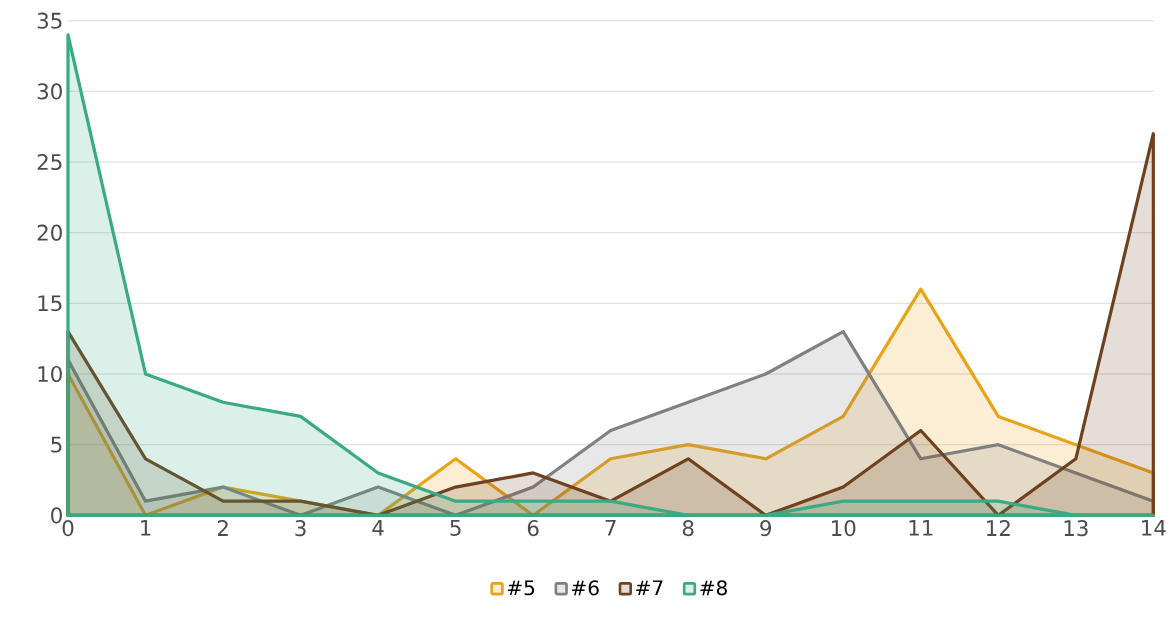  Describe the element at coordinates (50, 303) in the screenshot. I see `y-tick-label: 15` at that location.